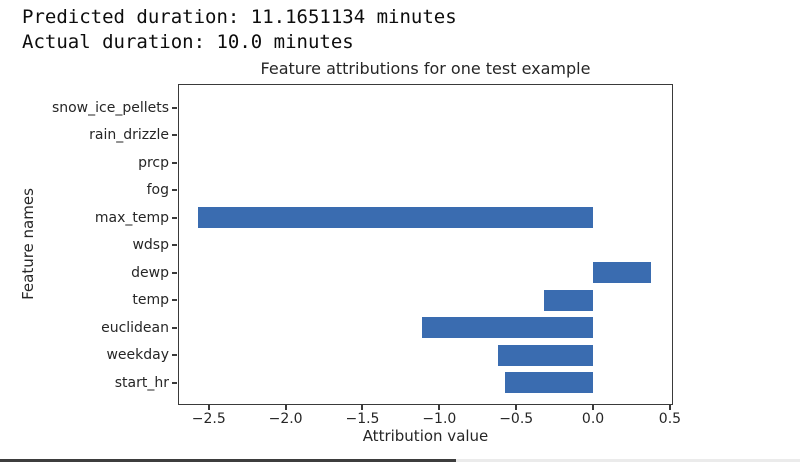 This screenshot has height=462, width=800. I want to click on y-tick-label: rain_drizzle, so click(129, 135).